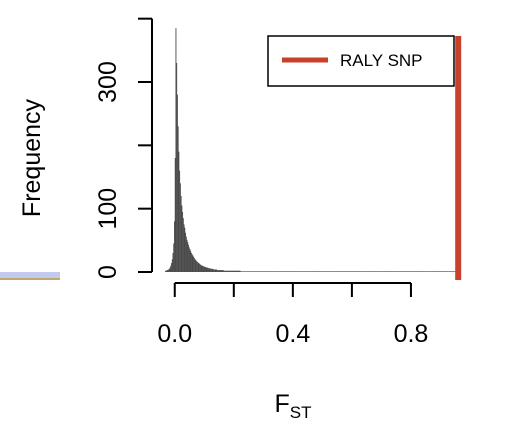 This screenshot has height=440, width=512. I want to click on y-tick-label: 300, so click(108, 82).